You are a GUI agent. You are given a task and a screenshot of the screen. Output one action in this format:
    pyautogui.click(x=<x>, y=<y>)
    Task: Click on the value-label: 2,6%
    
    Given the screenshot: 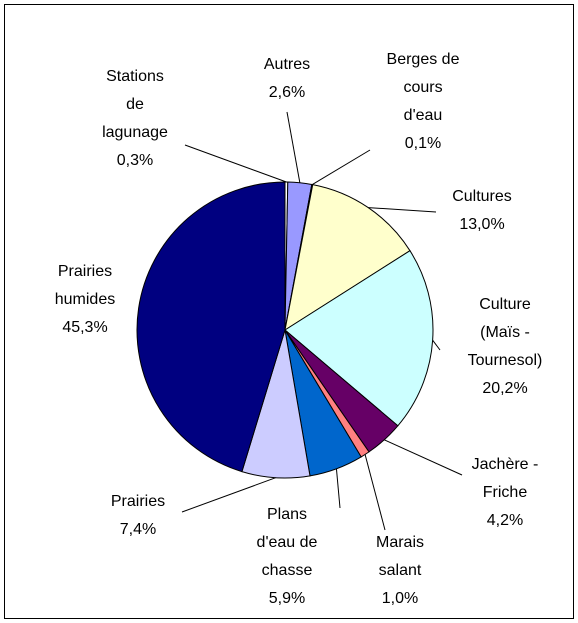 What is the action you would take?
    pyautogui.click(x=287, y=92)
    